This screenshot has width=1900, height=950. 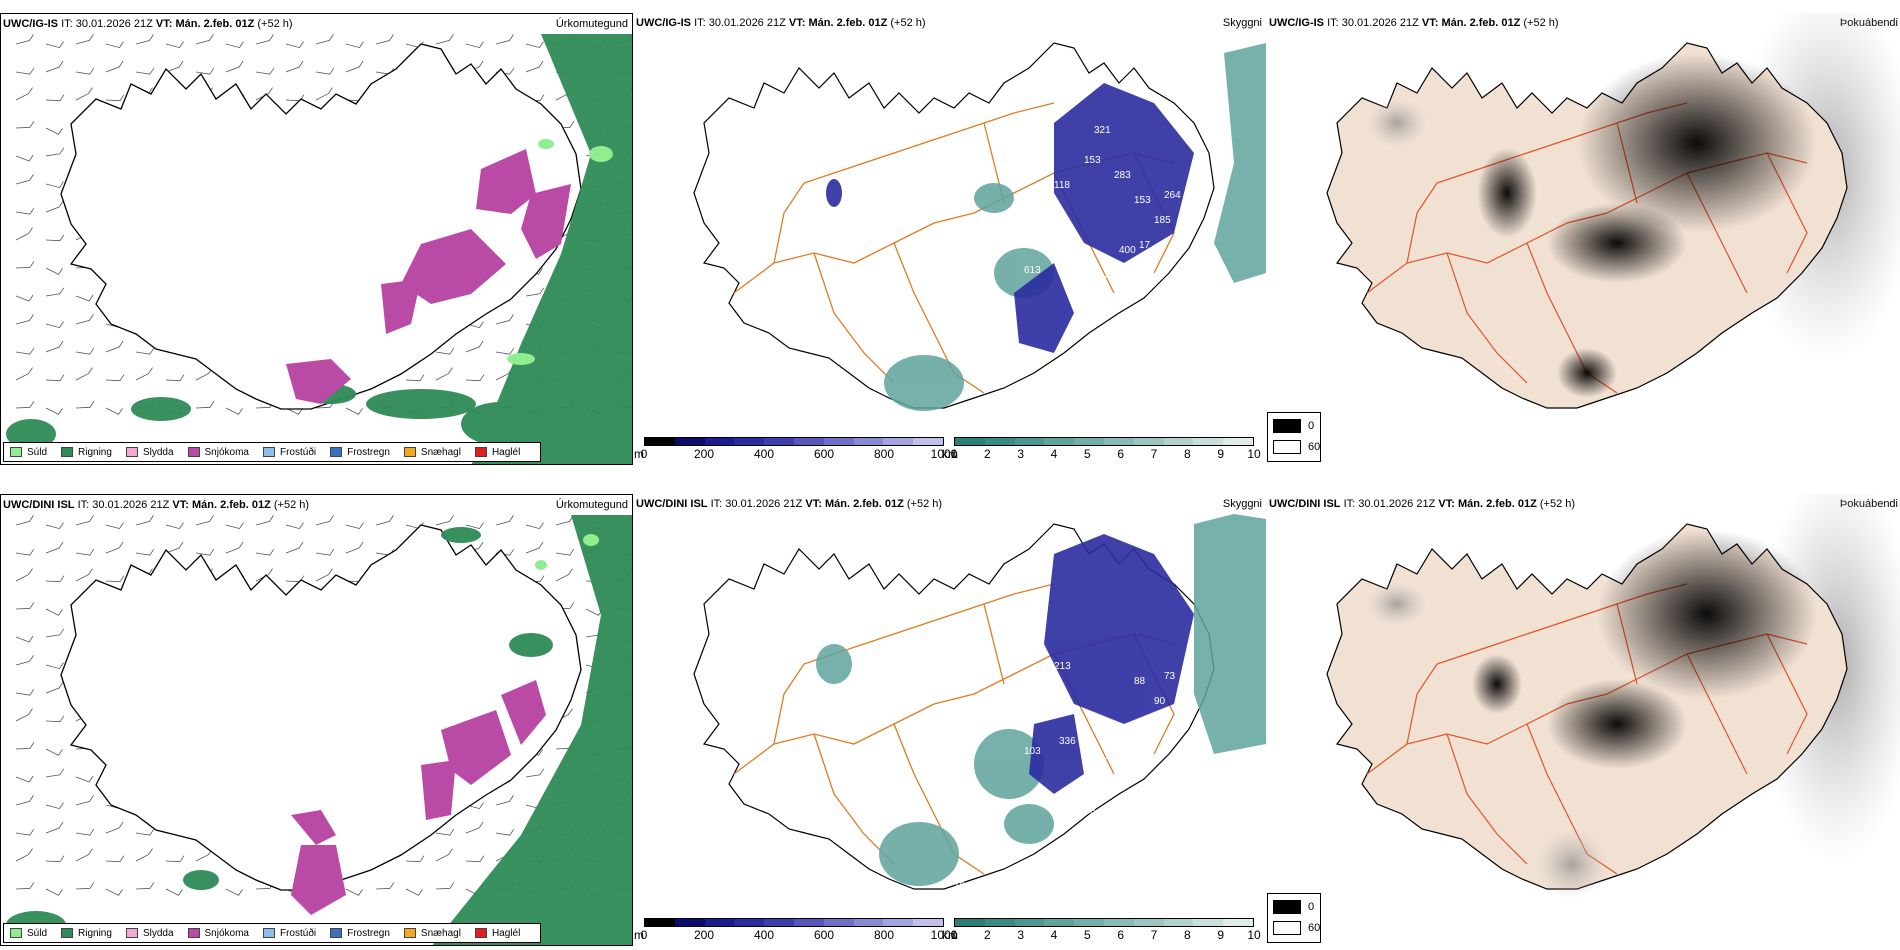 What do you see at coordinates (824, 935) in the screenshot?
I see `colorbar-tick: 600` at bounding box center [824, 935].